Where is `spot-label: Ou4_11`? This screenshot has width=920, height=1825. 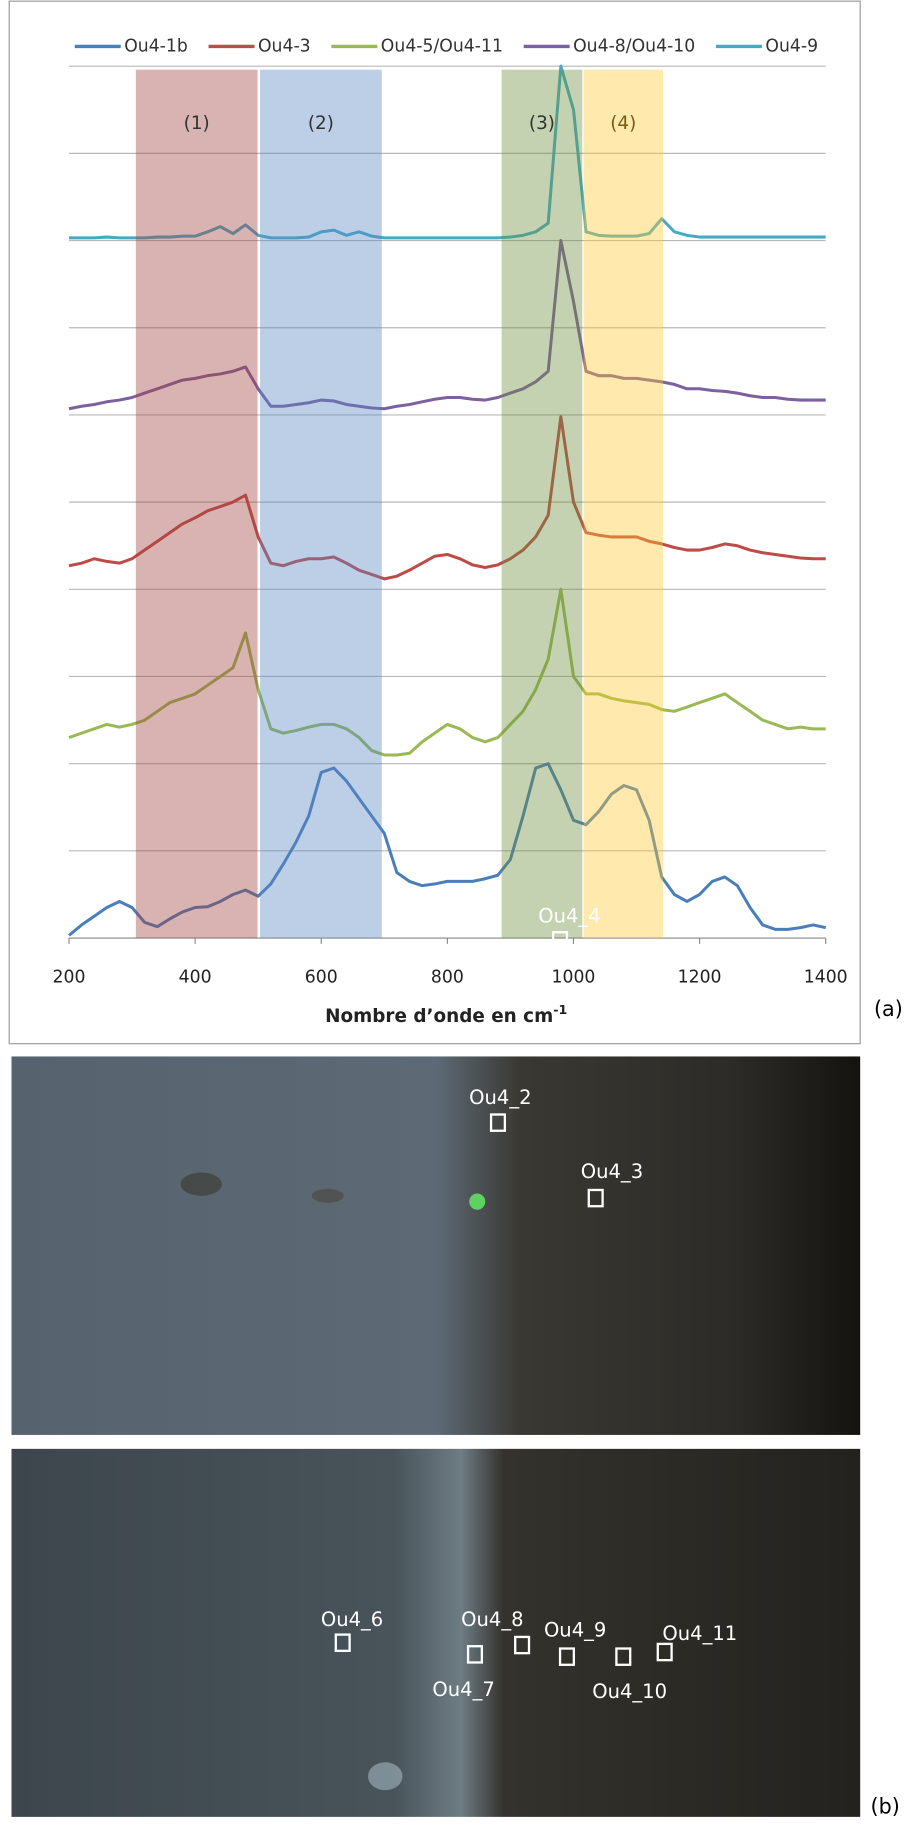 spot-label: Ou4_11 is located at coordinates (699, 1633).